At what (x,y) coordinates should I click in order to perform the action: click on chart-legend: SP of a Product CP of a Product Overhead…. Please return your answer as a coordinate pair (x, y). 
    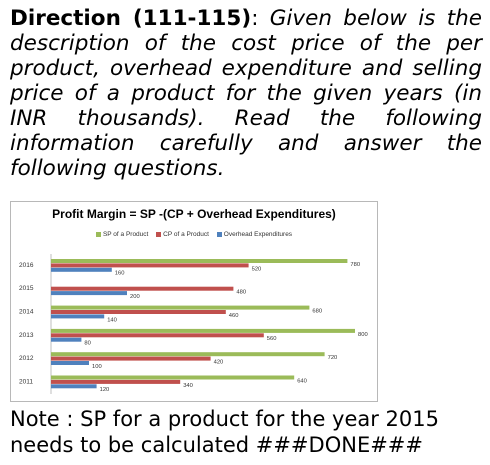
    Looking at the image, I should click on (194, 234).